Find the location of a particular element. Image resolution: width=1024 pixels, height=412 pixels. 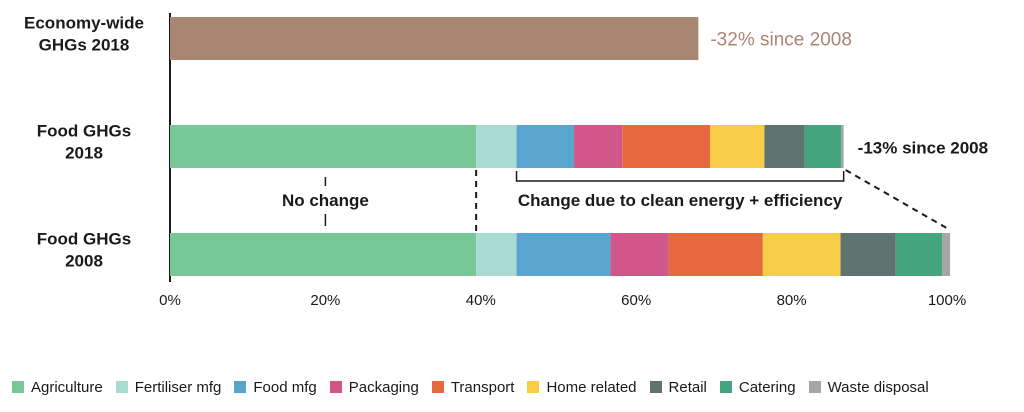

bar-segment-retail-2018 is located at coordinates (784, 146).